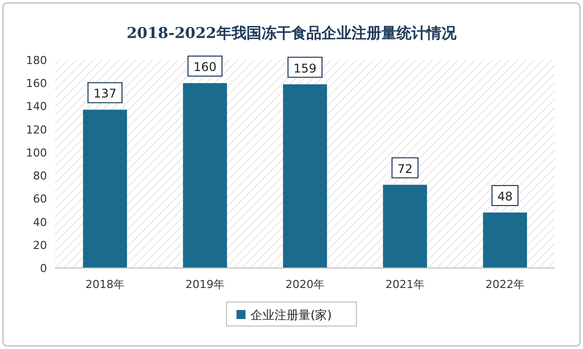 The image size is (583, 349). Describe the element at coordinates (405, 284) in the screenshot. I see `x-tick-label: 2021年` at that location.